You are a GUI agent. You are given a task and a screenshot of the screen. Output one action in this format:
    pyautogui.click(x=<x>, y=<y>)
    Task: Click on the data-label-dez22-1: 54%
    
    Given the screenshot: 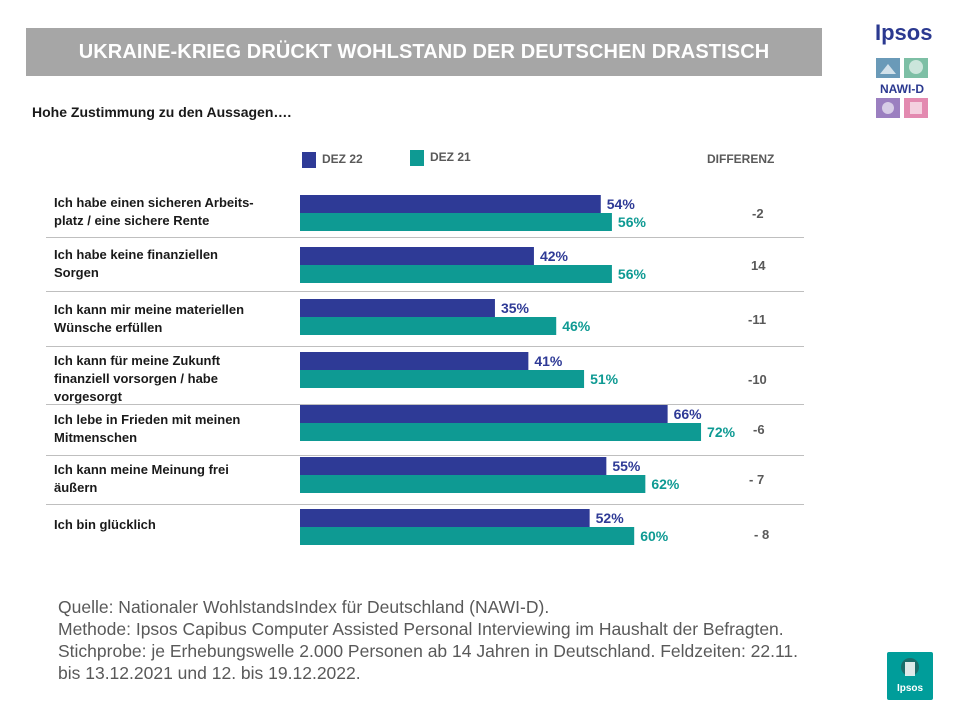 What is the action you would take?
    pyautogui.click(x=621, y=204)
    